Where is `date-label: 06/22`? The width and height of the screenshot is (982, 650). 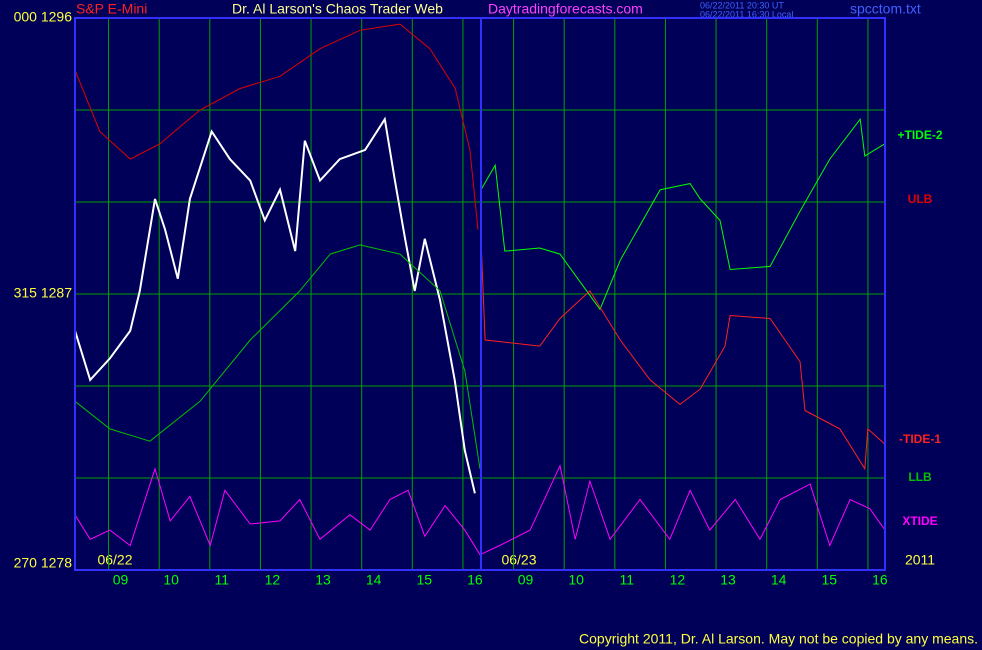
date-label: 06/22 is located at coordinates (114, 560).